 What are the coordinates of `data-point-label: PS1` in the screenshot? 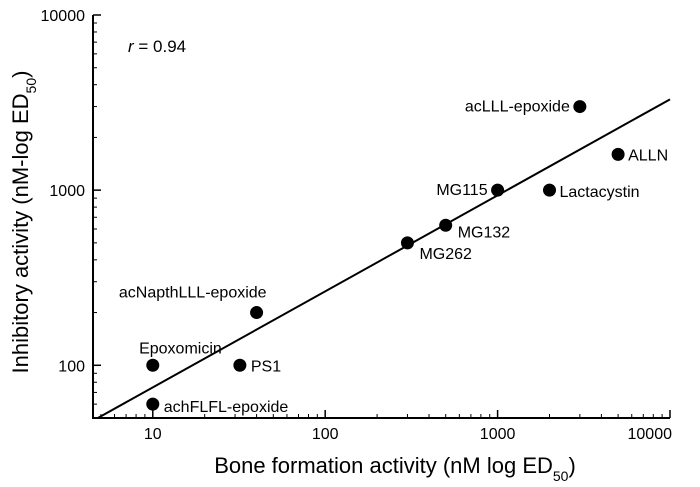 It's located at (266, 366).